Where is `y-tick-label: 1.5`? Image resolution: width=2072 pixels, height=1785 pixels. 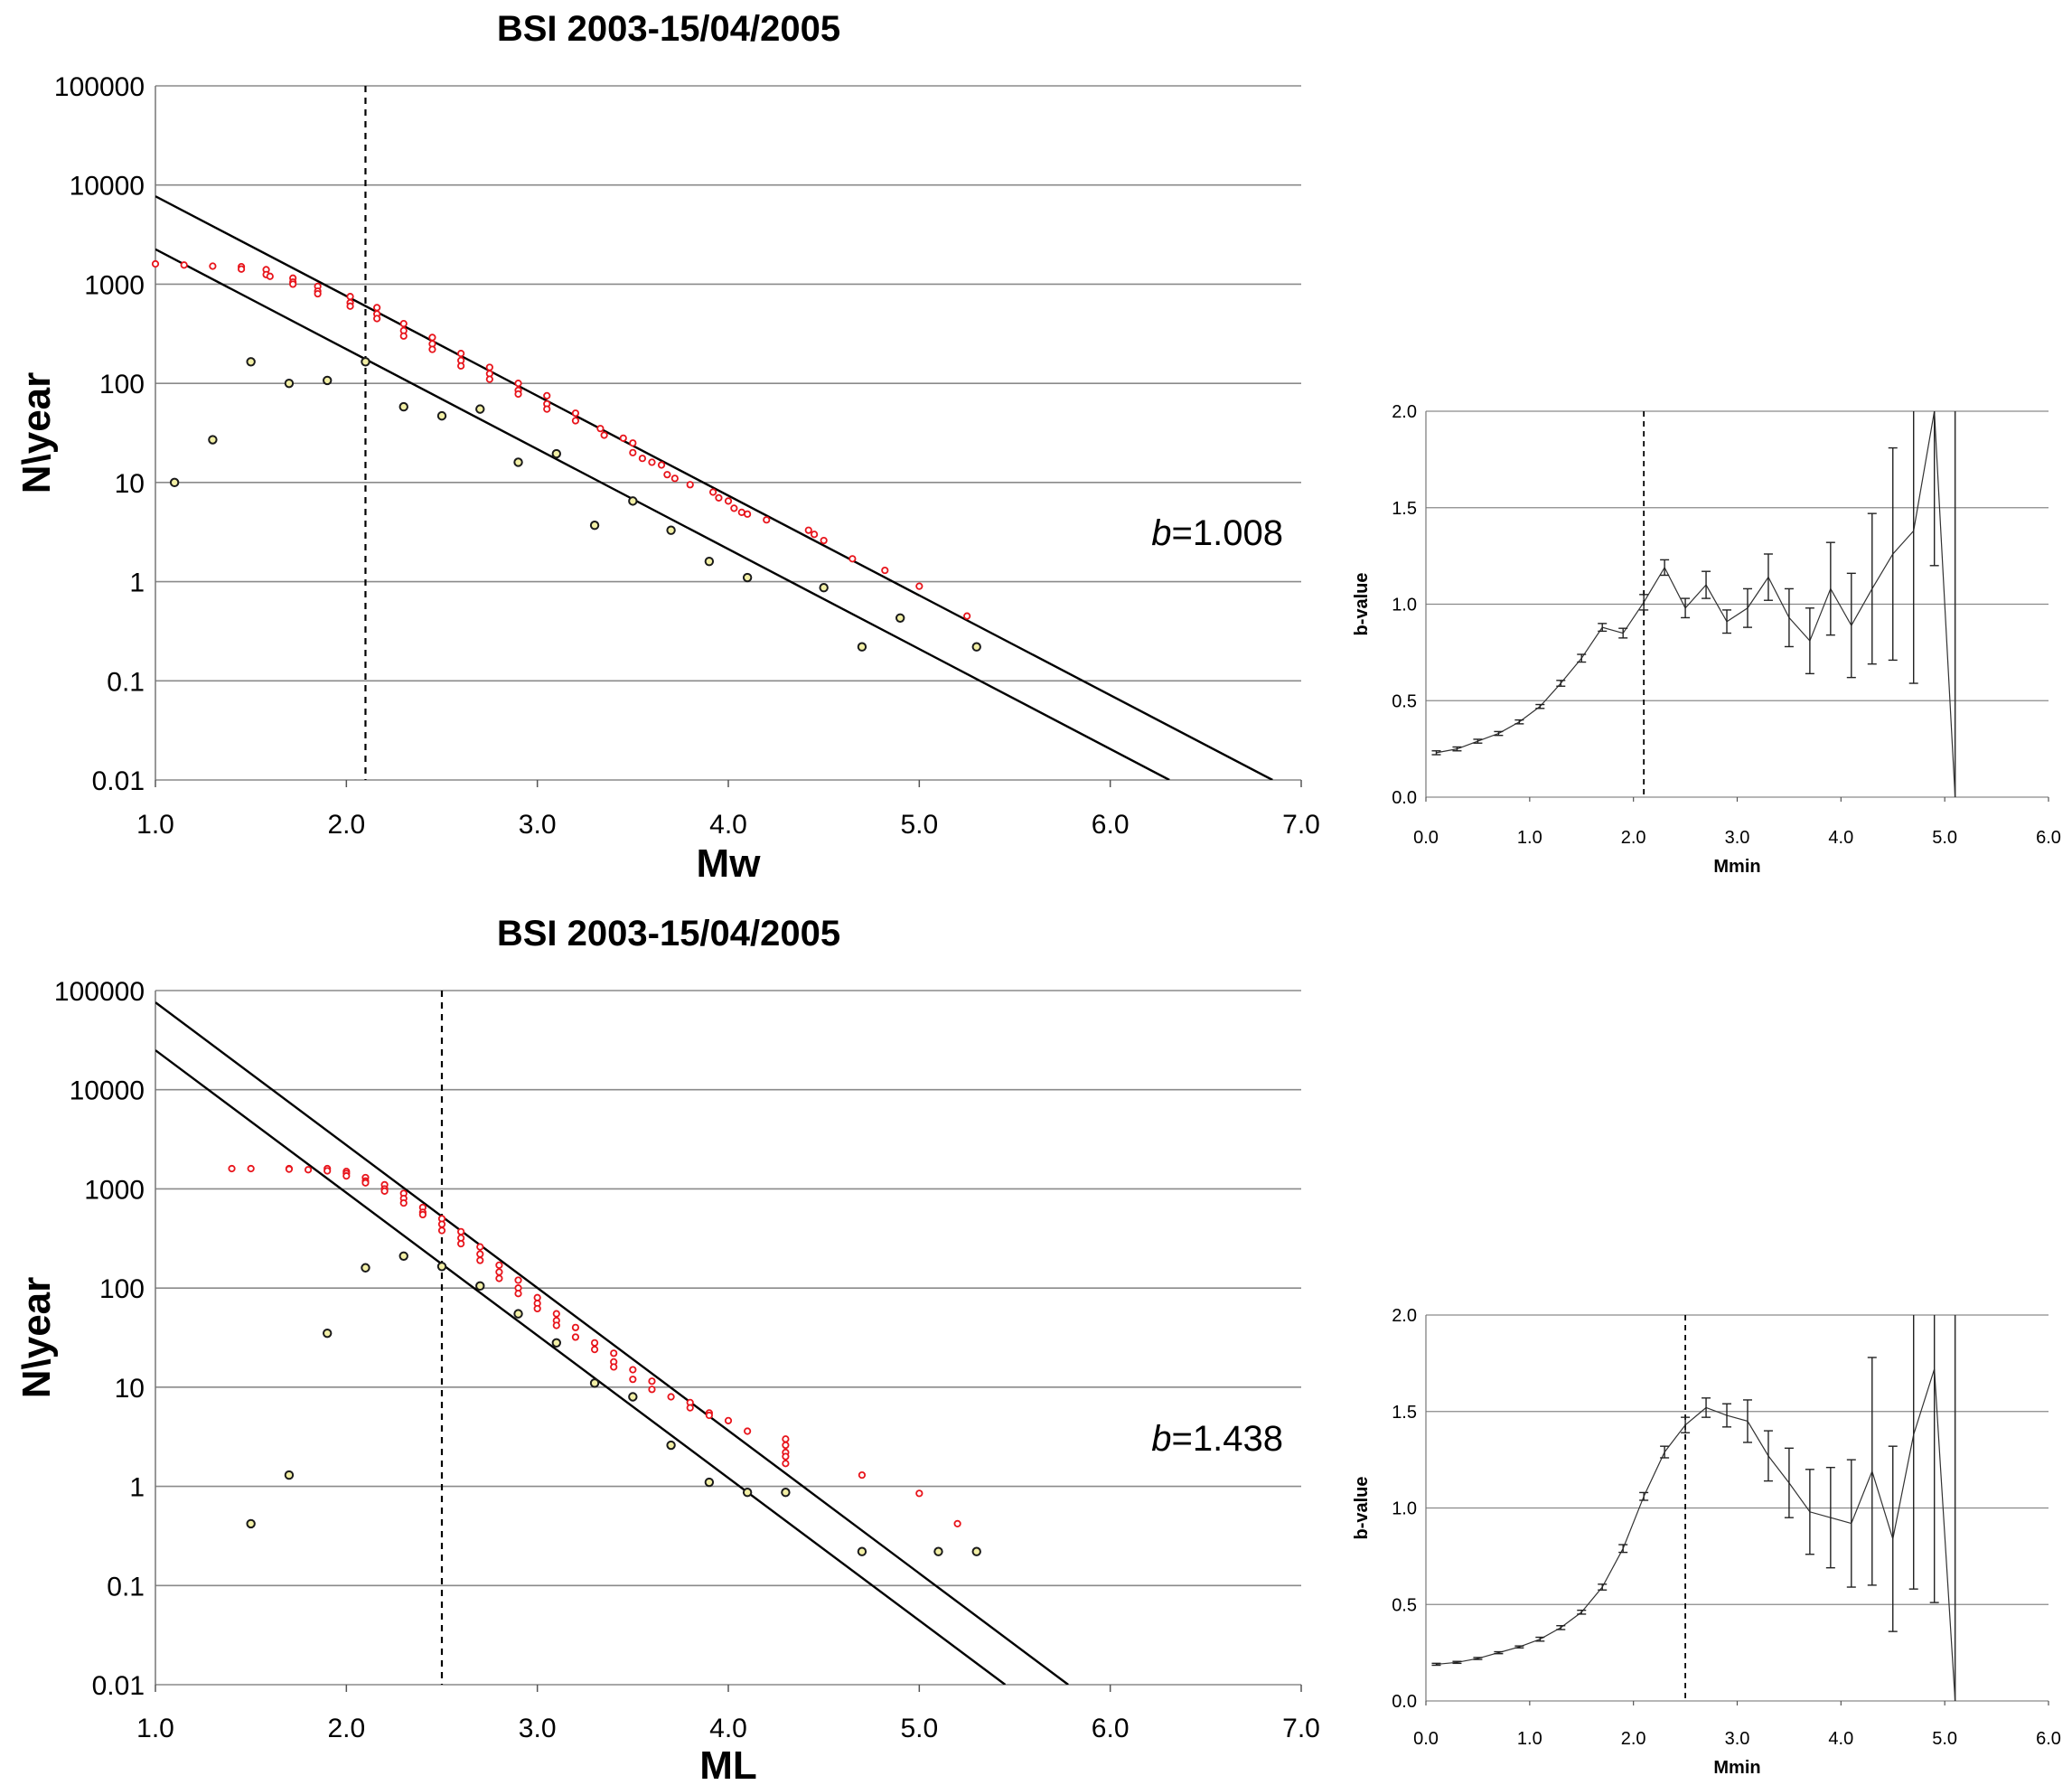 y-tick-label: 1.5 is located at coordinates (1404, 509).